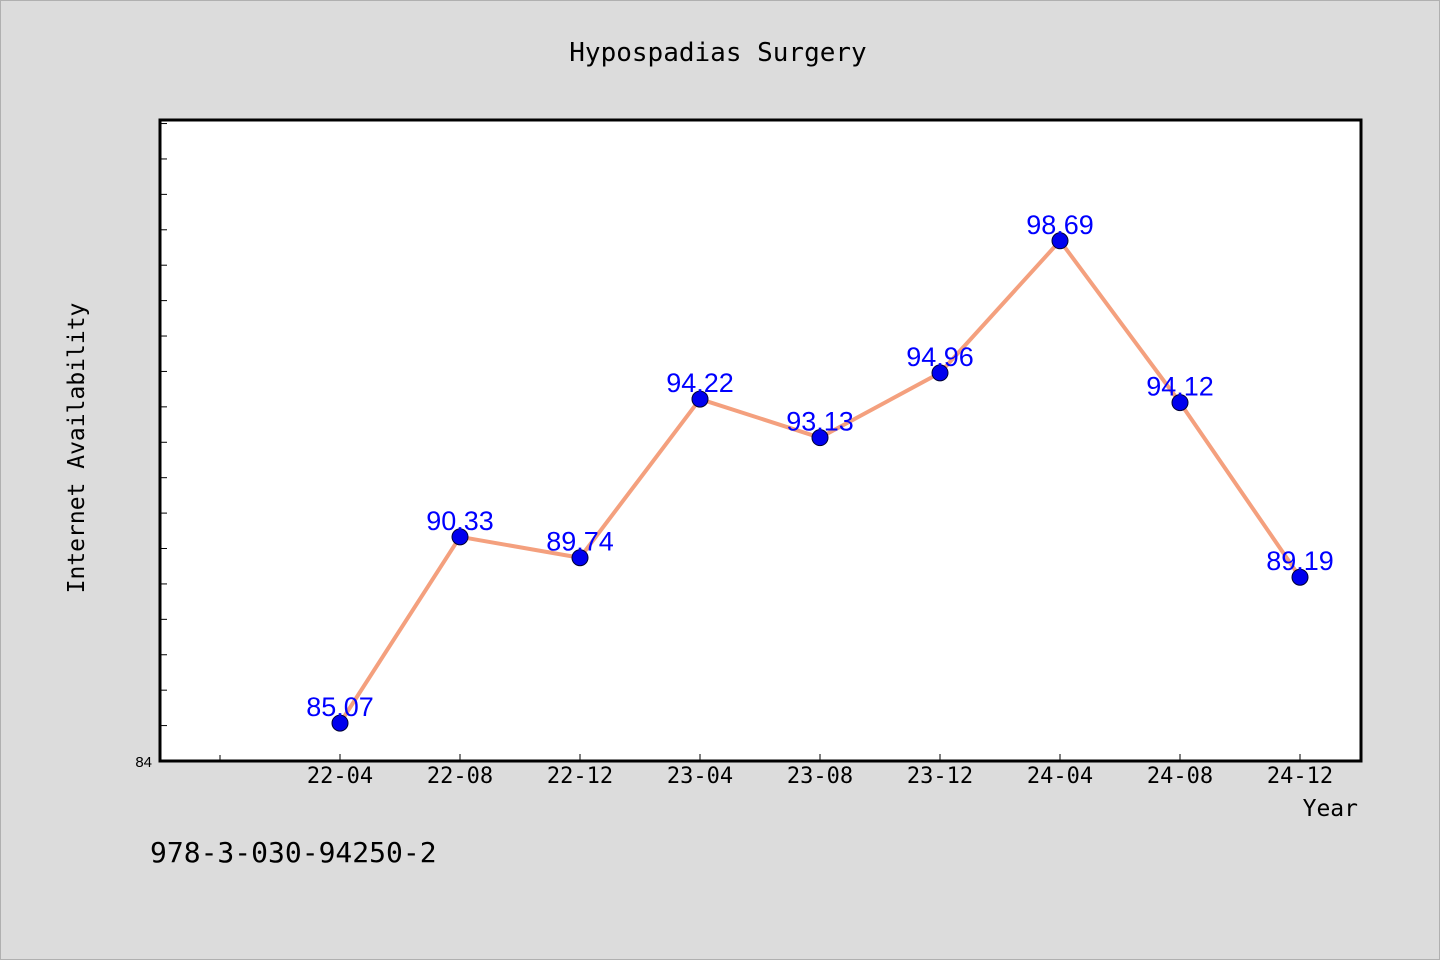 The width and height of the screenshot is (1440, 960). I want to click on data-label: 89.74, so click(580, 542).